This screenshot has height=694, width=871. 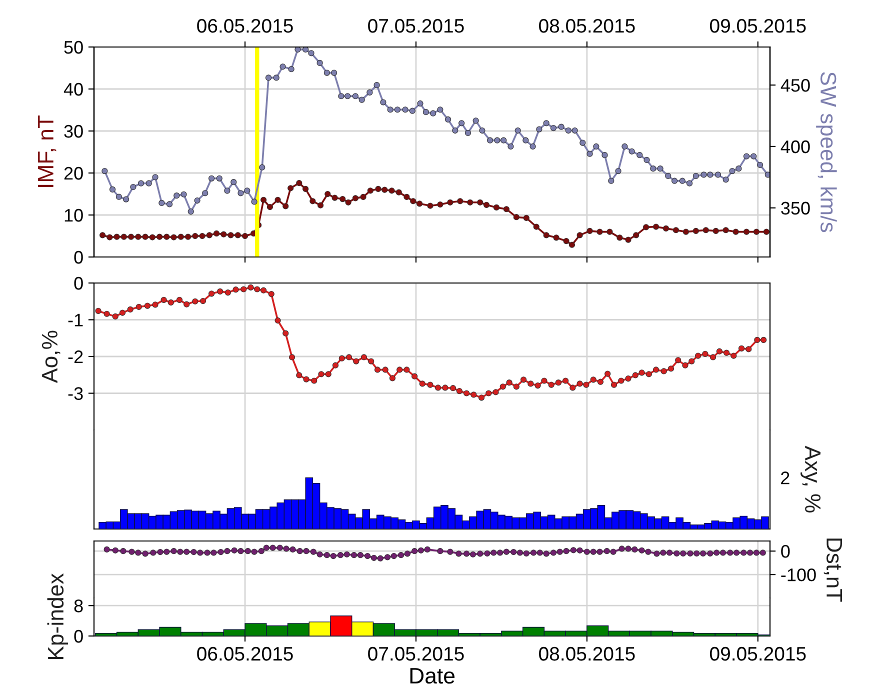 What do you see at coordinates (758, 653) in the screenshot?
I see `x-tick-label: 09.05.2015` at bounding box center [758, 653].